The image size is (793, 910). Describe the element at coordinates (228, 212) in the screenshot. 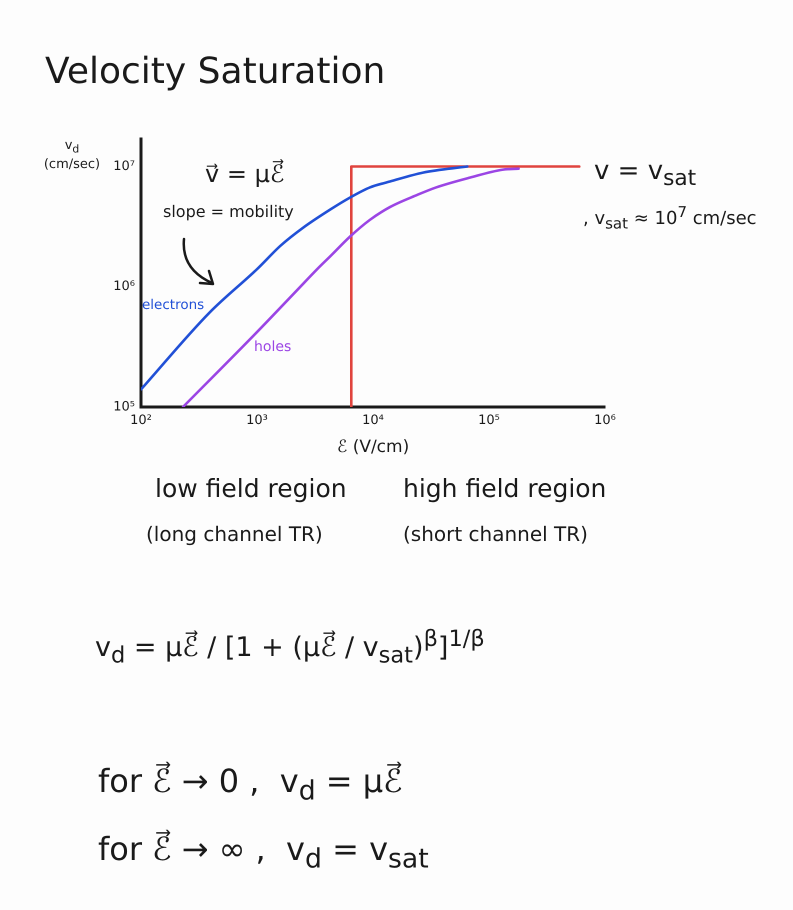

I see `annotation: slope = mobility` at that location.